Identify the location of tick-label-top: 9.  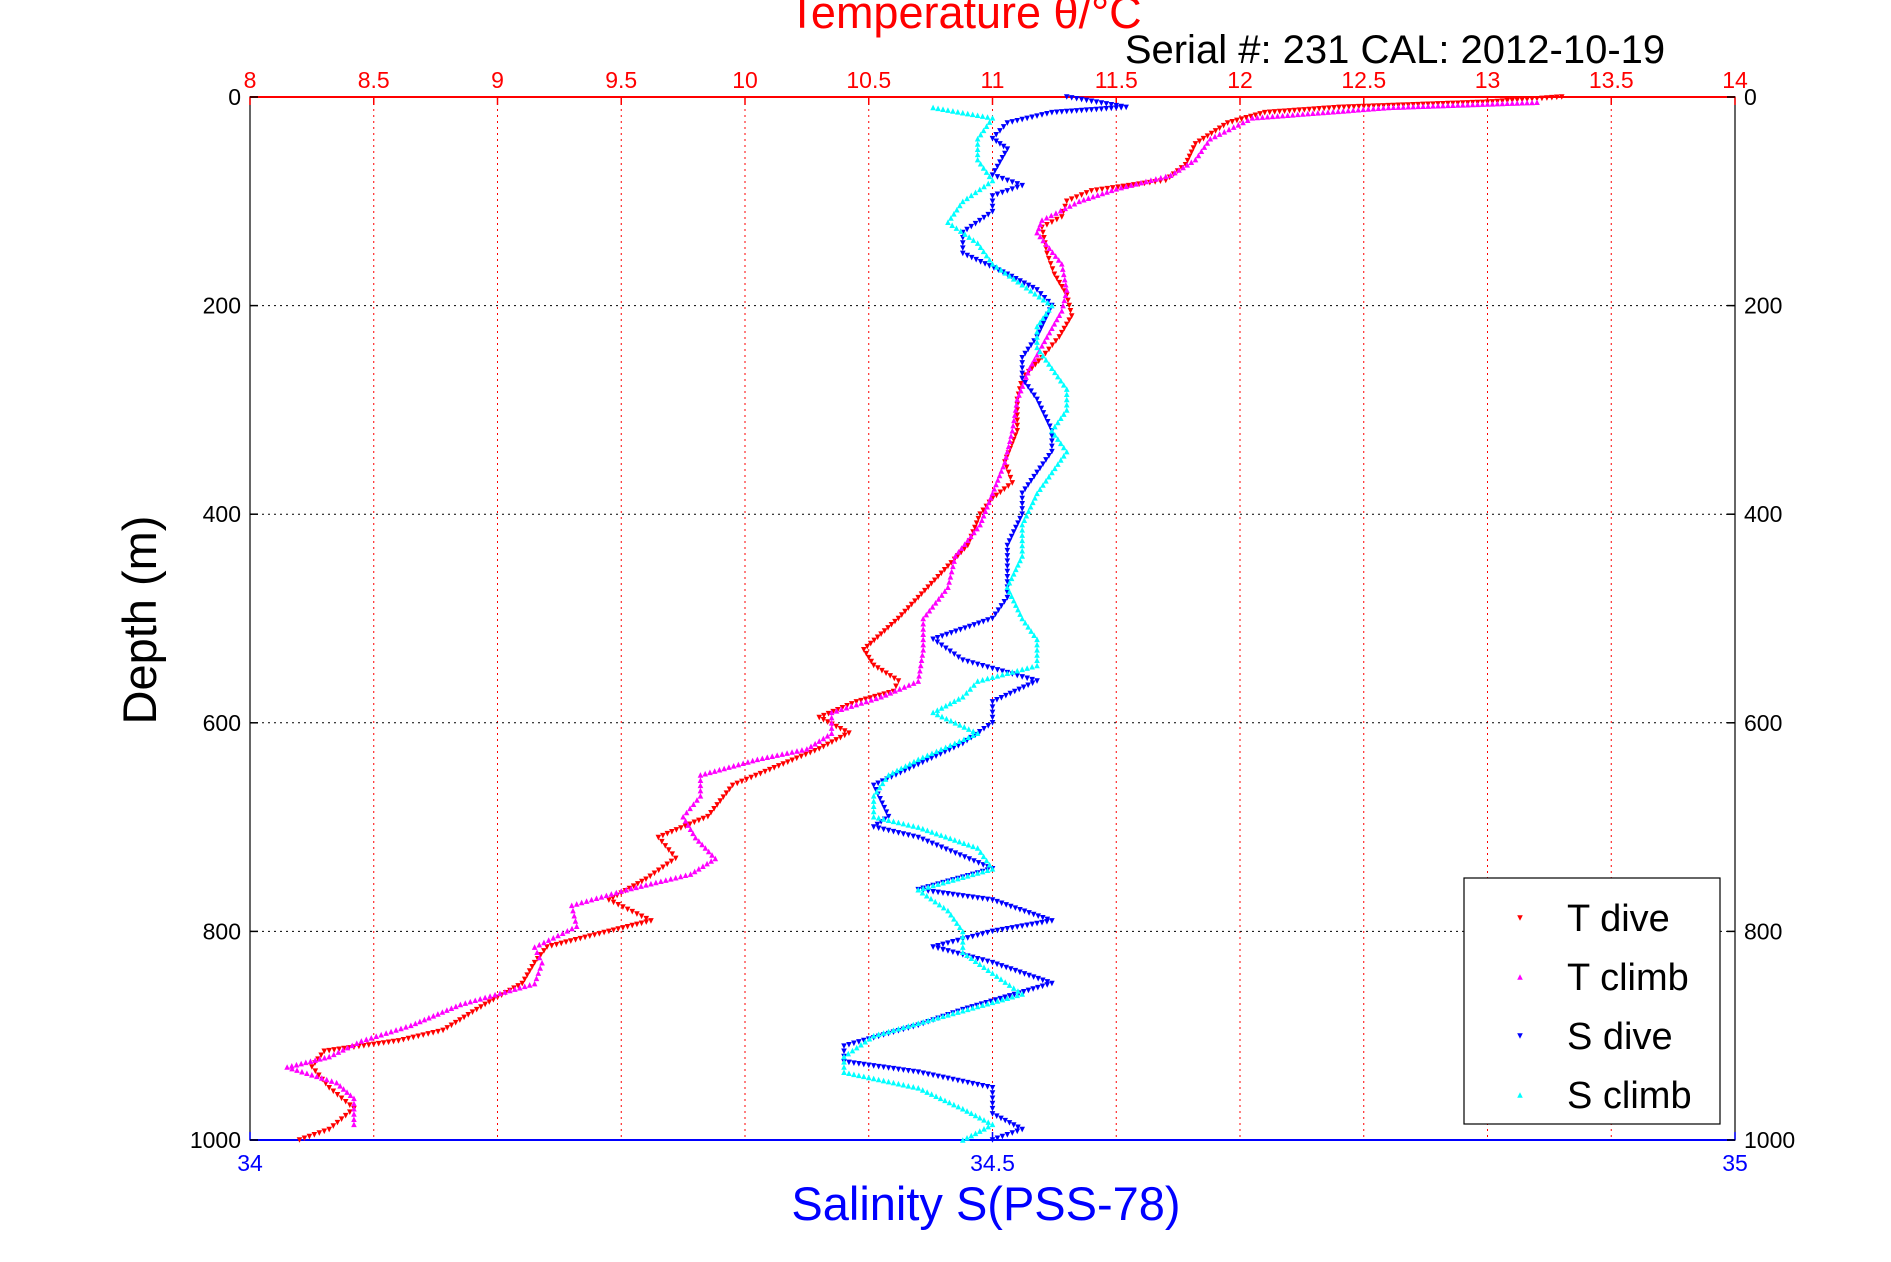
(497, 80).